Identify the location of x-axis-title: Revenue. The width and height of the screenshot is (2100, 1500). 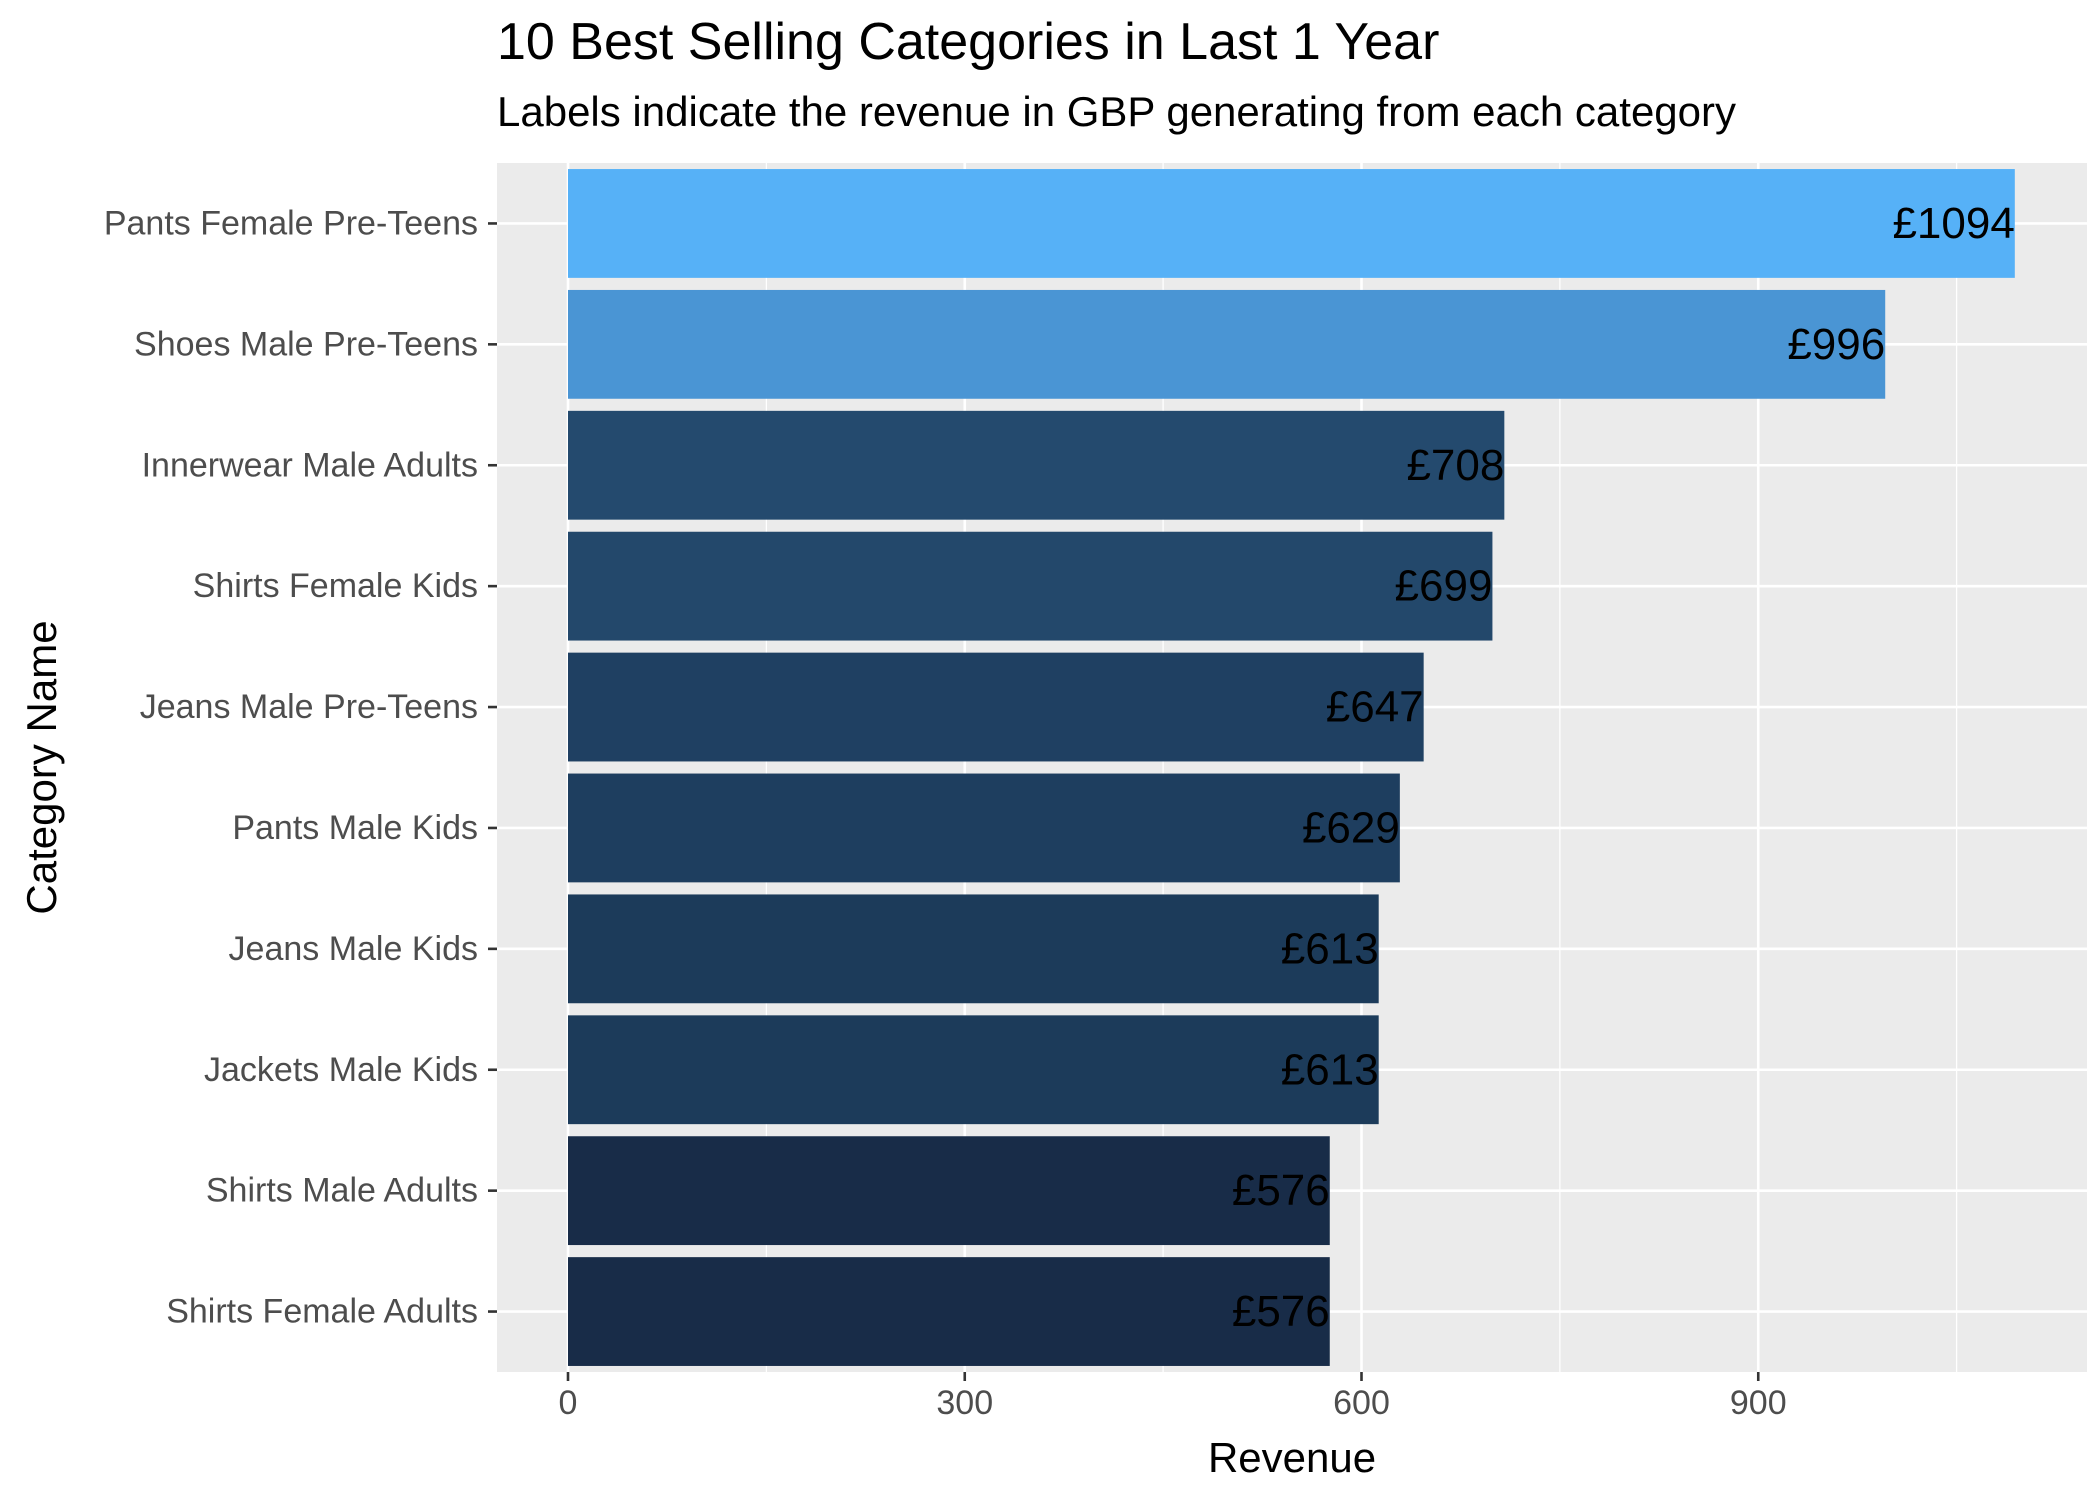
(1292, 1457).